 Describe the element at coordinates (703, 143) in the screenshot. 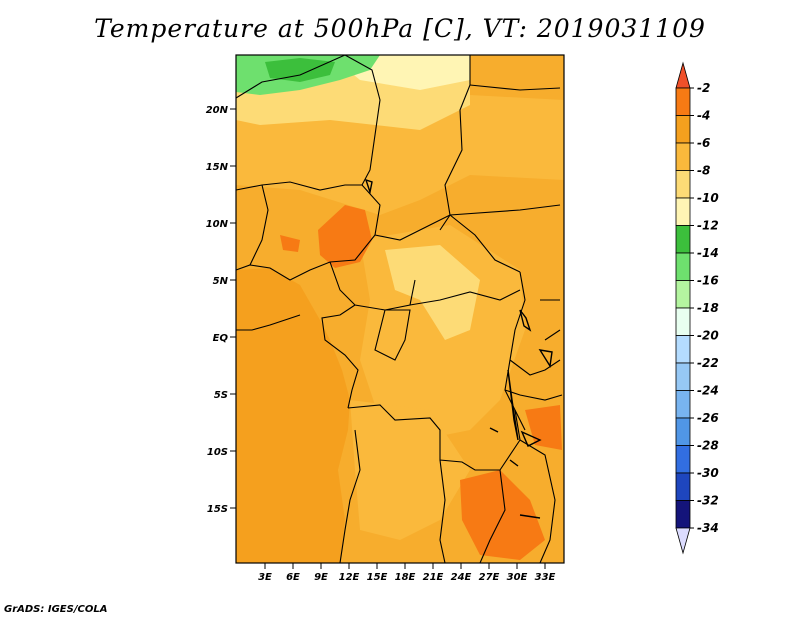

I see `colorbar-label: -6` at that location.